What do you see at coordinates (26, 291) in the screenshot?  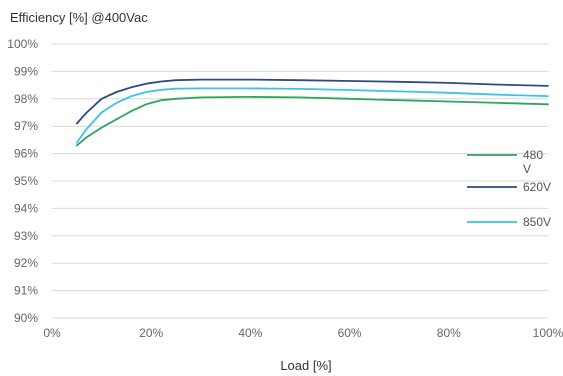 I see `y-tick-label: 91%` at bounding box center [26, 291].